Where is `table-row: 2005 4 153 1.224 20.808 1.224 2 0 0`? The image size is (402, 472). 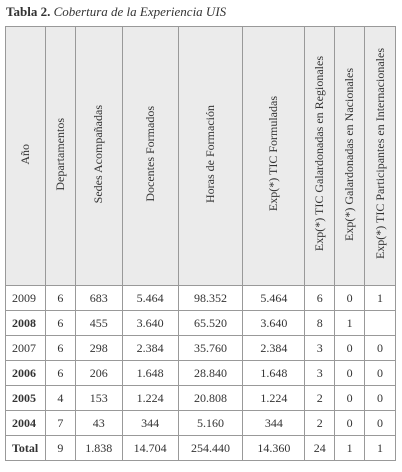 table-row: 2005 4 153 1.224 20.808 1.224 2 0 0 is located at coordinates (200, 398).